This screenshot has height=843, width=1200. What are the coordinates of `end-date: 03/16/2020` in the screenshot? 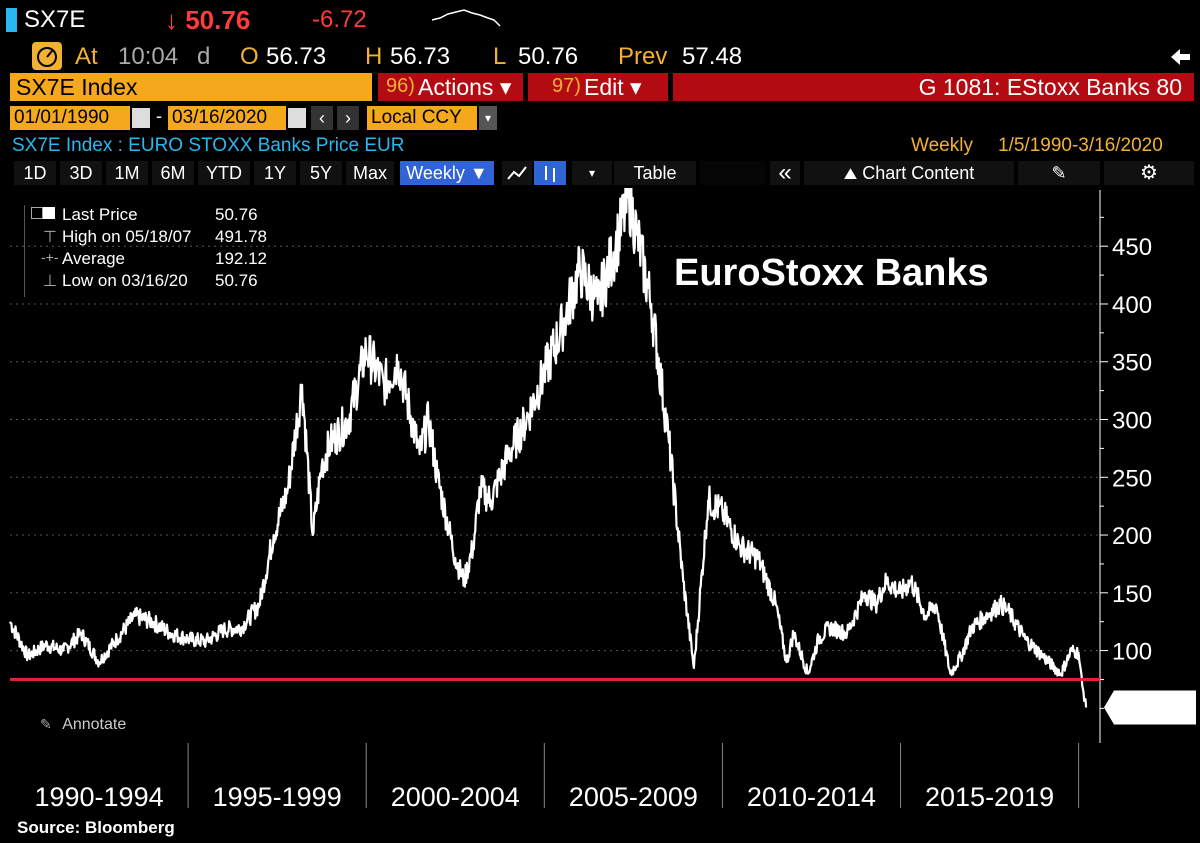 It's located at (220, 117).